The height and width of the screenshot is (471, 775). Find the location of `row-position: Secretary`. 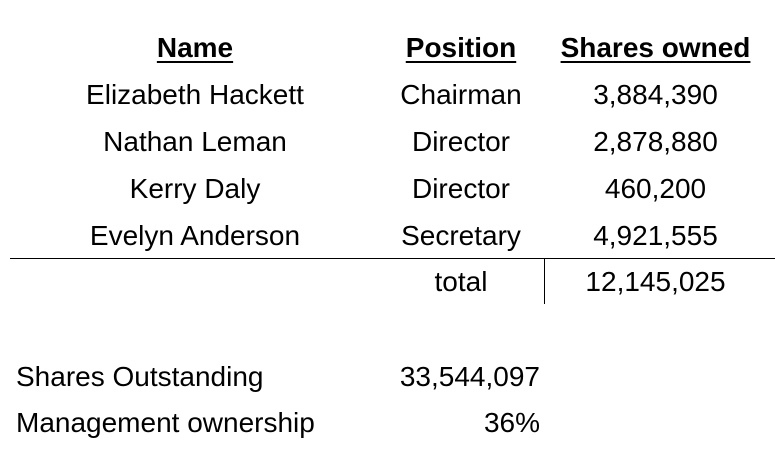

row-position: Secretary is located at coordinates (461, 235).